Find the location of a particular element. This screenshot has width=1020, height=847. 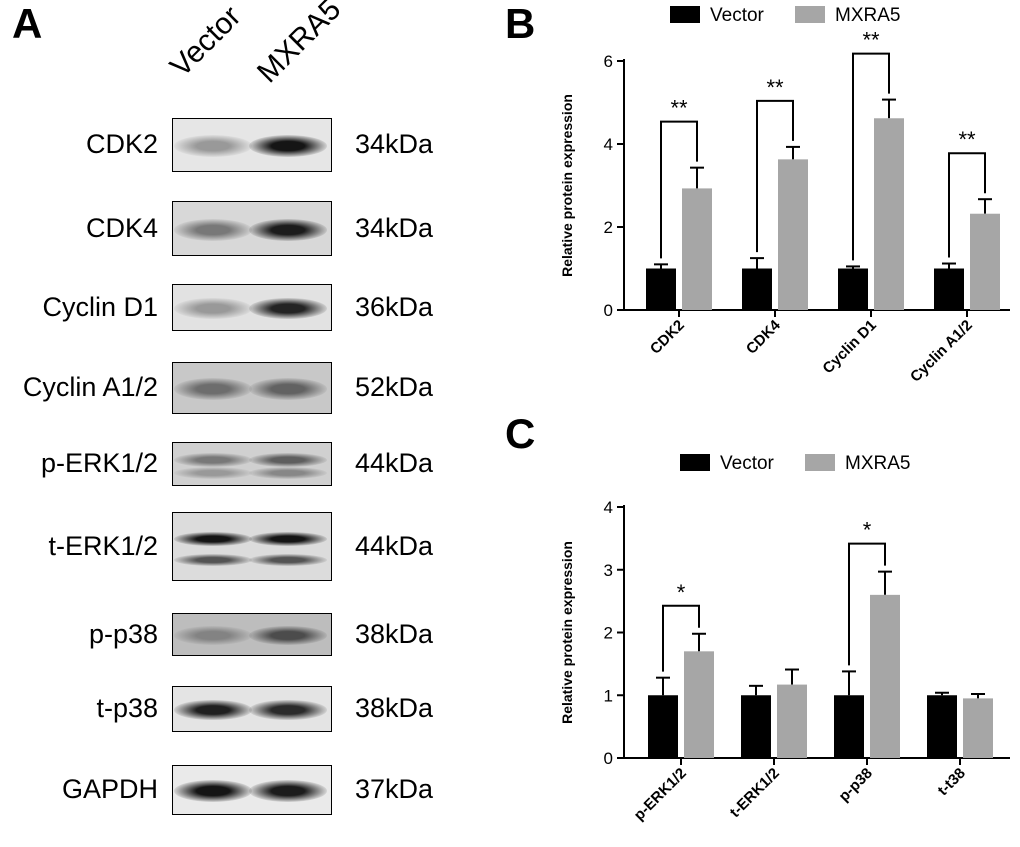

x-tick-label: t-ERK1/2 is located at coordinates (755, 793).